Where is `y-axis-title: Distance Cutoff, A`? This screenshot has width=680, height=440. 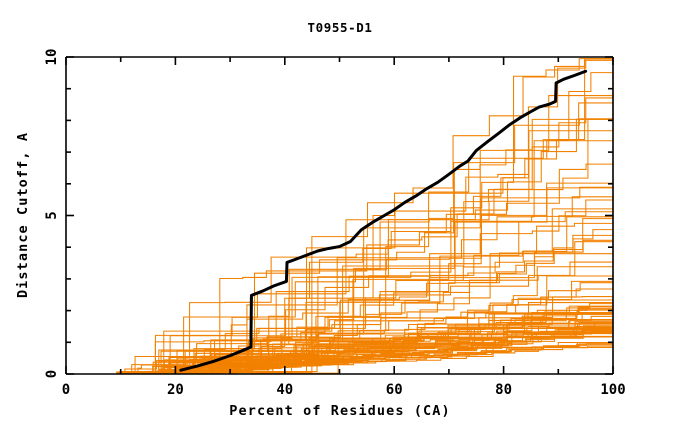
y-axis-title: Distance Cutoff, A is located at coordinates (23, 215).